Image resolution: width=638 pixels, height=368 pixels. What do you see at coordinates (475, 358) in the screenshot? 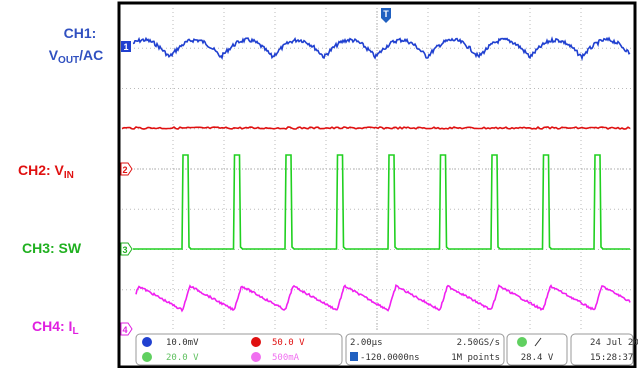
I see `record-length: 1M points` at bounding box center [475, 358].